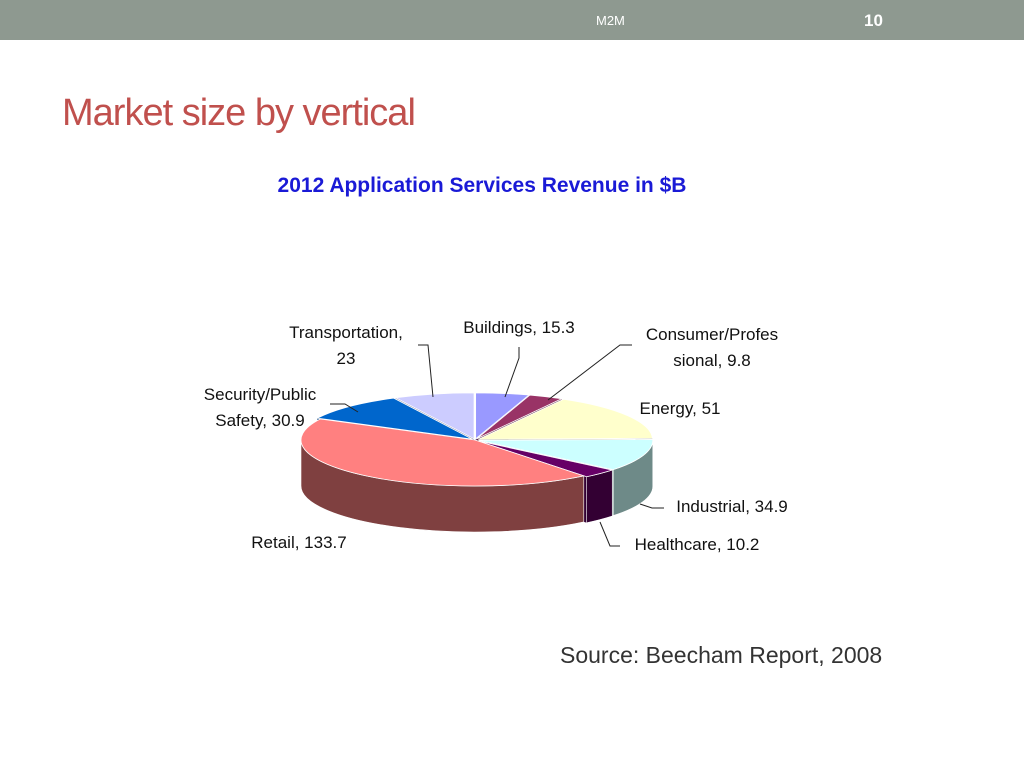  Describe the element at coordinates (260, 407) in the screenshot. I see `data-label-security-public-safety: Security/Public Safety, 30.9` at that location.